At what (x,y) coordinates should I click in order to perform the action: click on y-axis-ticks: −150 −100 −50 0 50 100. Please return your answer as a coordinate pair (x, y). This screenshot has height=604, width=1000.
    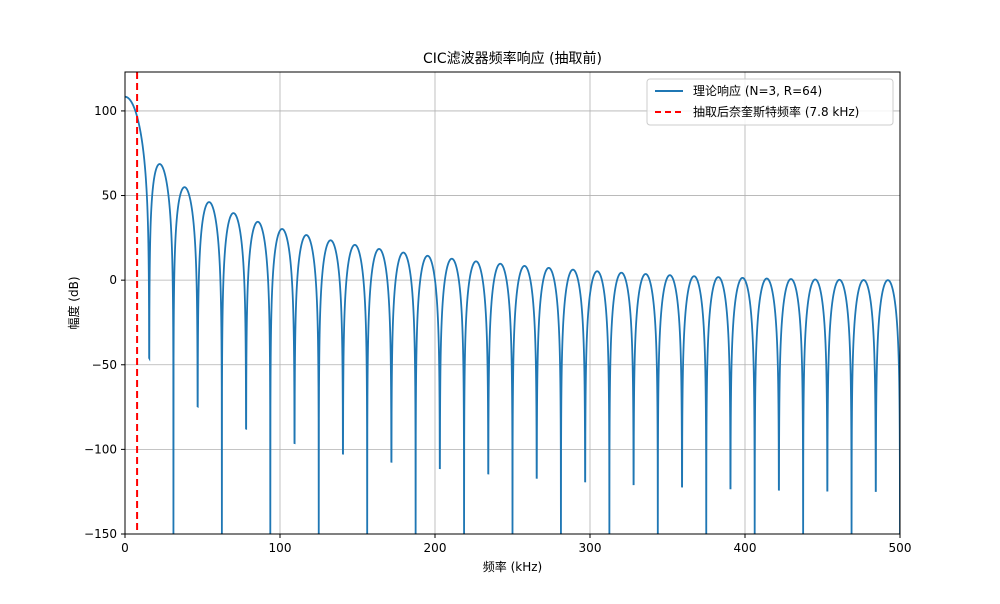
    Looking at the image, I should click on (104, 322).